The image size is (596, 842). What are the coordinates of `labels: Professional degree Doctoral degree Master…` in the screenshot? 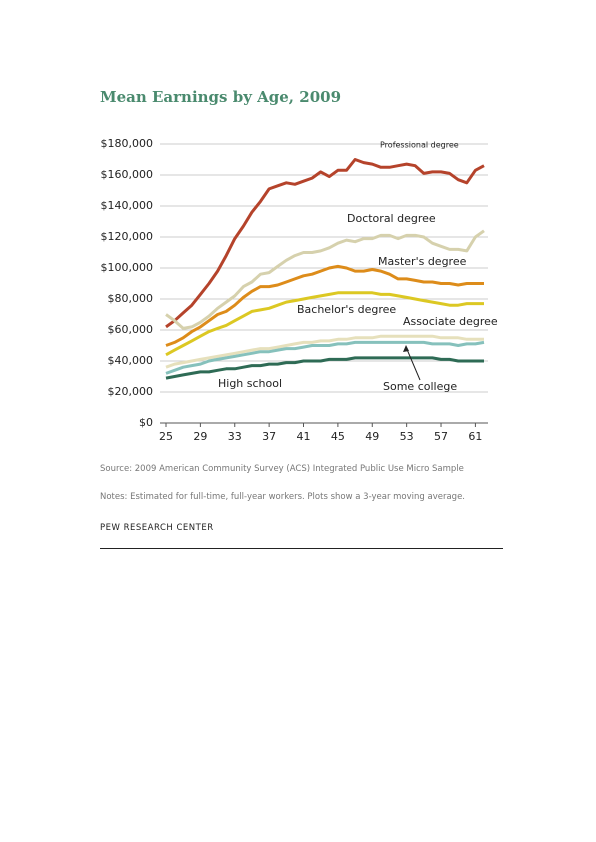 It's located at (358, 267).